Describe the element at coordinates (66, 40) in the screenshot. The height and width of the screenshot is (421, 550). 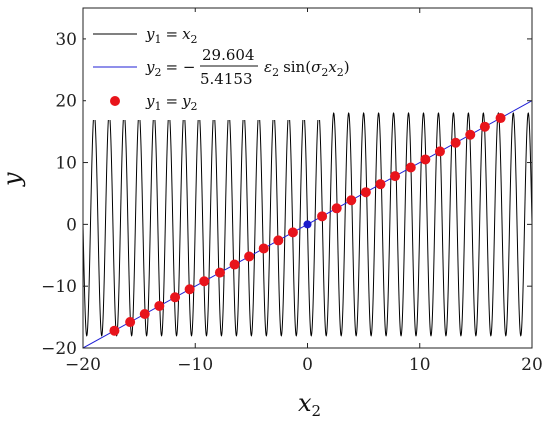
I see `y-tick-label: 30` at that location.